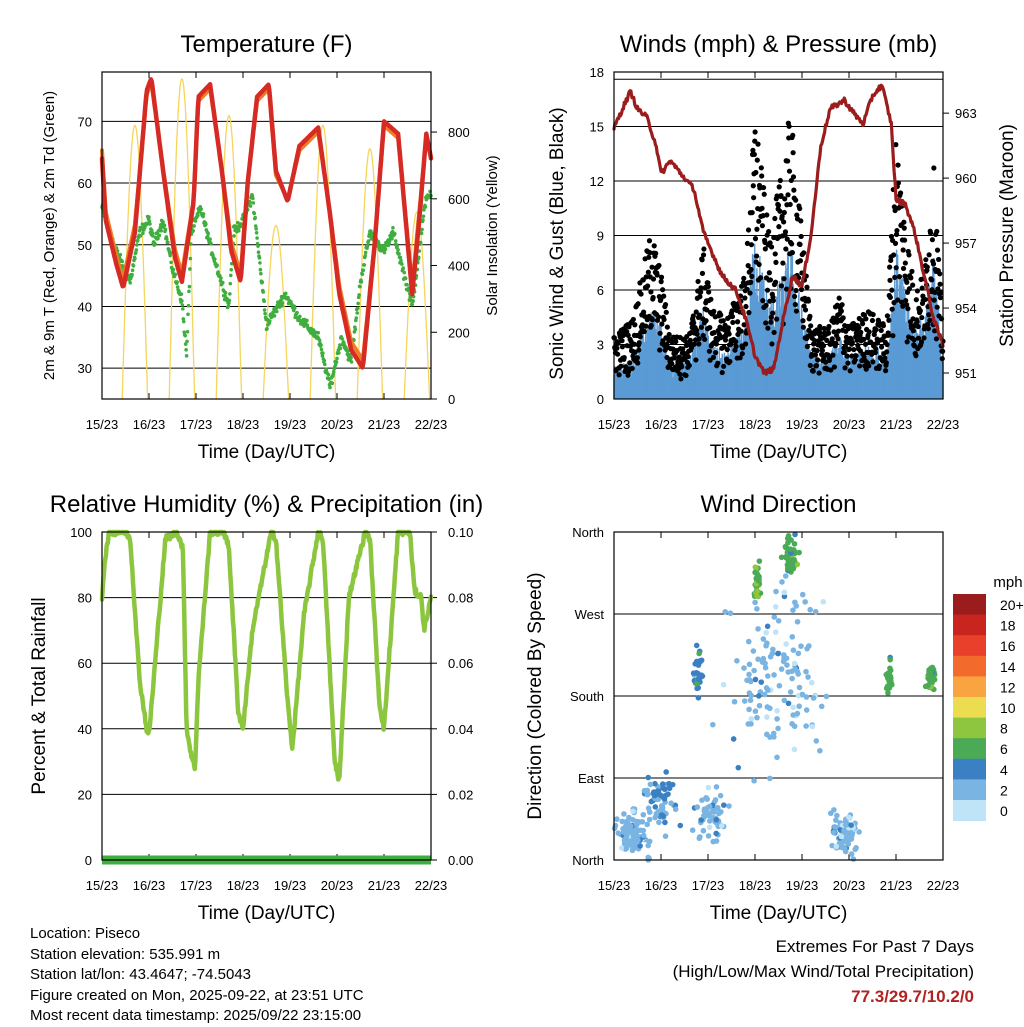 The height and width of the screenshot is (1027, 1024). What do you see at coordinates (460, 729) in the screenshot?
I see `y2-tick-label: 0.04` at bounding box center [460, 729].